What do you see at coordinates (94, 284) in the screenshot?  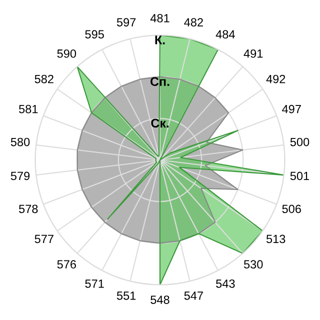 I see `spoke-label: 571` at bounding box center [94, 284].